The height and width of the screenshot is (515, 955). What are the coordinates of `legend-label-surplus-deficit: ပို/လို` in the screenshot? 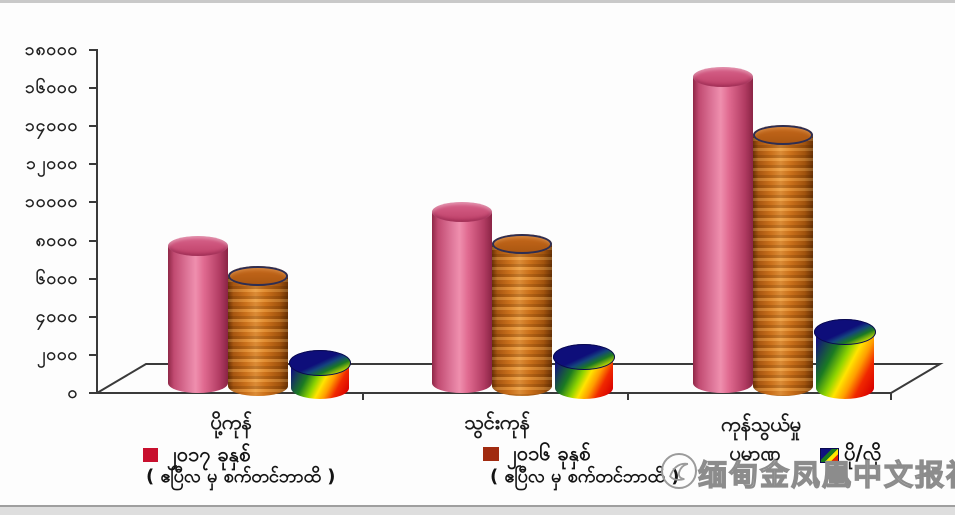 It's located at (863, 453).